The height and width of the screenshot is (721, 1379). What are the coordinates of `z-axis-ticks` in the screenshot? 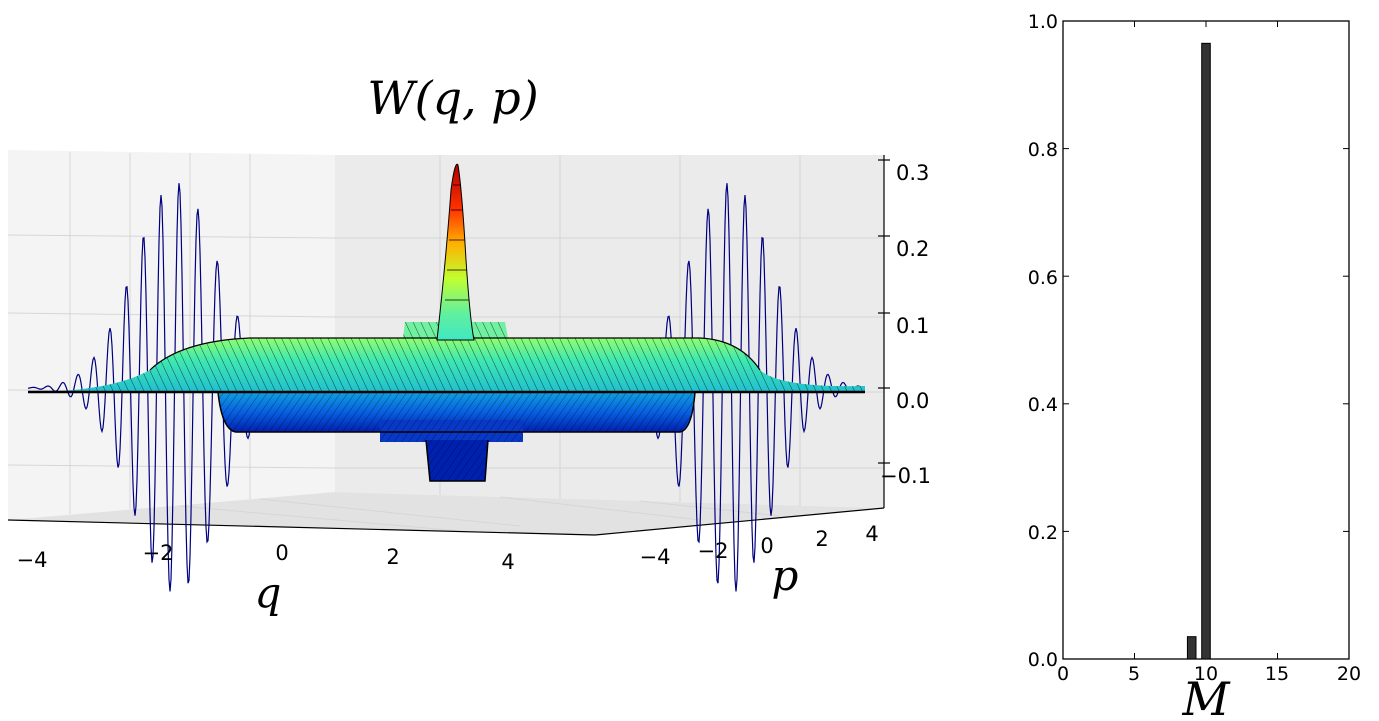 It's located at (884, 311).